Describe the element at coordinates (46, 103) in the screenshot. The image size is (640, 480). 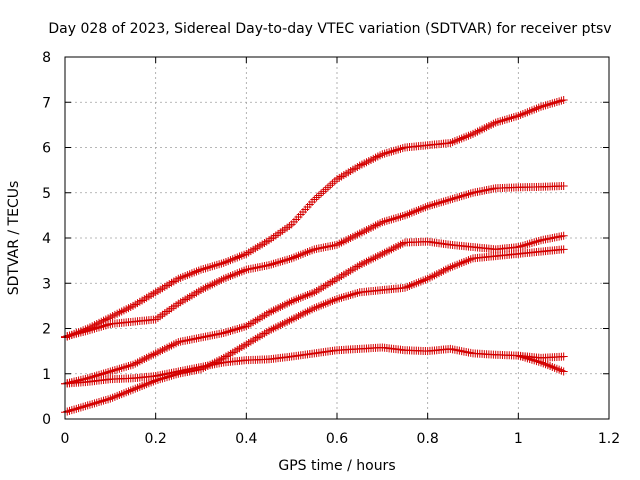
I see `y-tick-label: 7` at that location.